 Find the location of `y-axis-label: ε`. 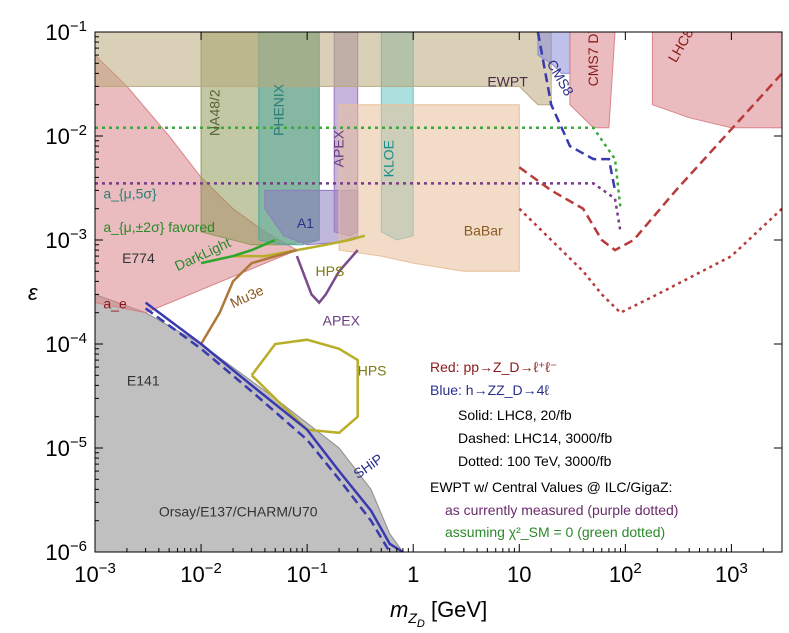

y-axis-label: ε is located at coordinates (33, 292).